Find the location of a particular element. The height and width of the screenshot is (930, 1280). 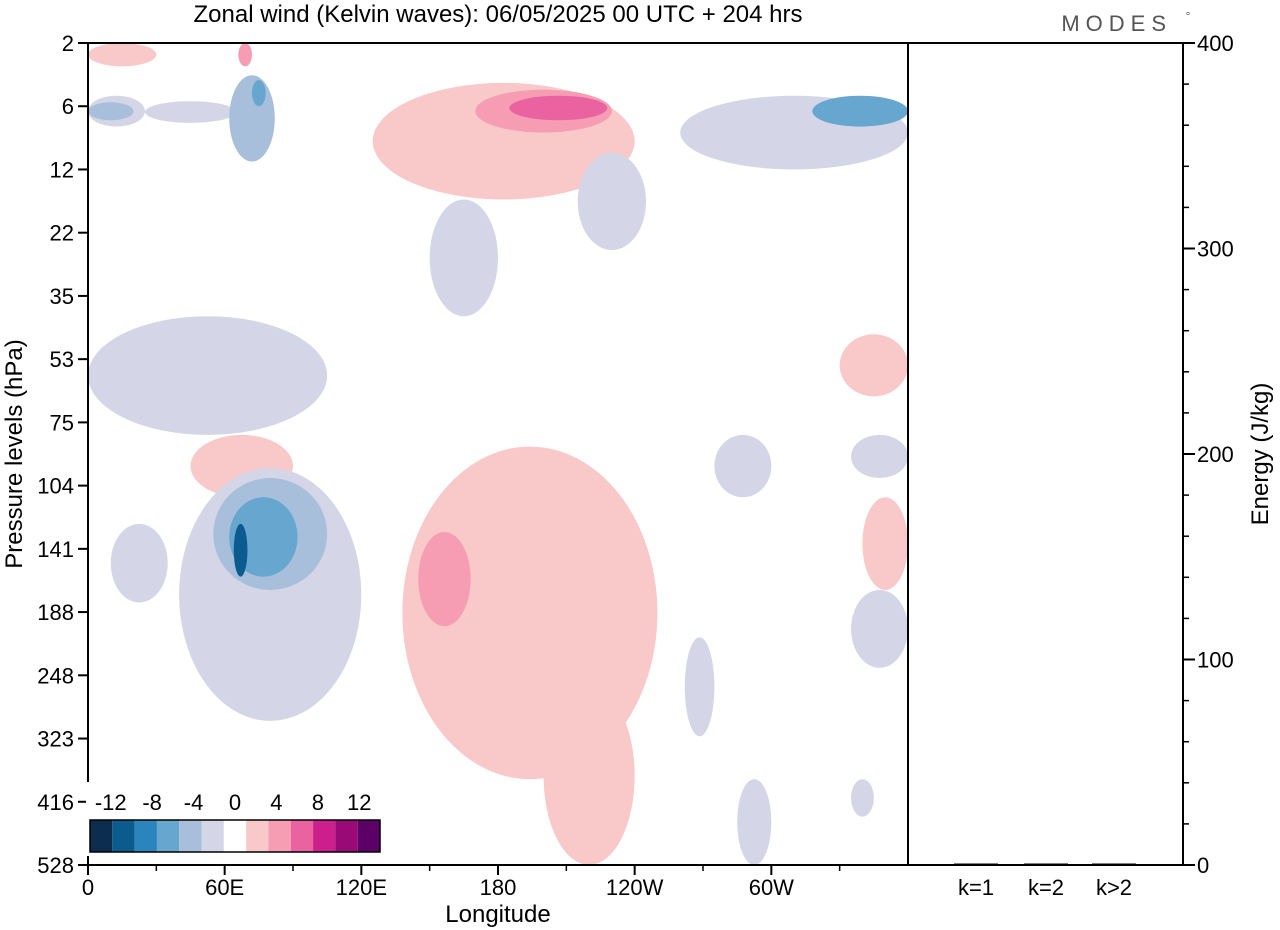

x-tick-label: 180 is located at coordinates (498, 887).